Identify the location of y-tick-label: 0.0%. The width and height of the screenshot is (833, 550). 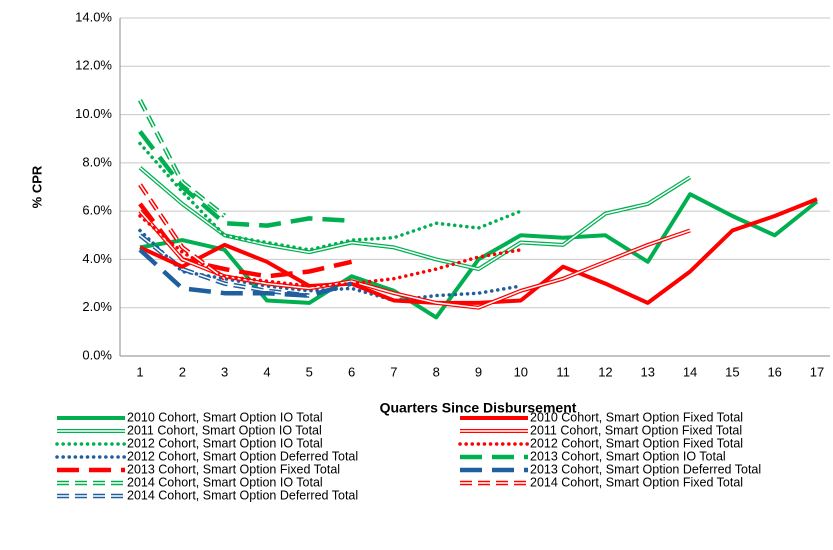
(97, 354).